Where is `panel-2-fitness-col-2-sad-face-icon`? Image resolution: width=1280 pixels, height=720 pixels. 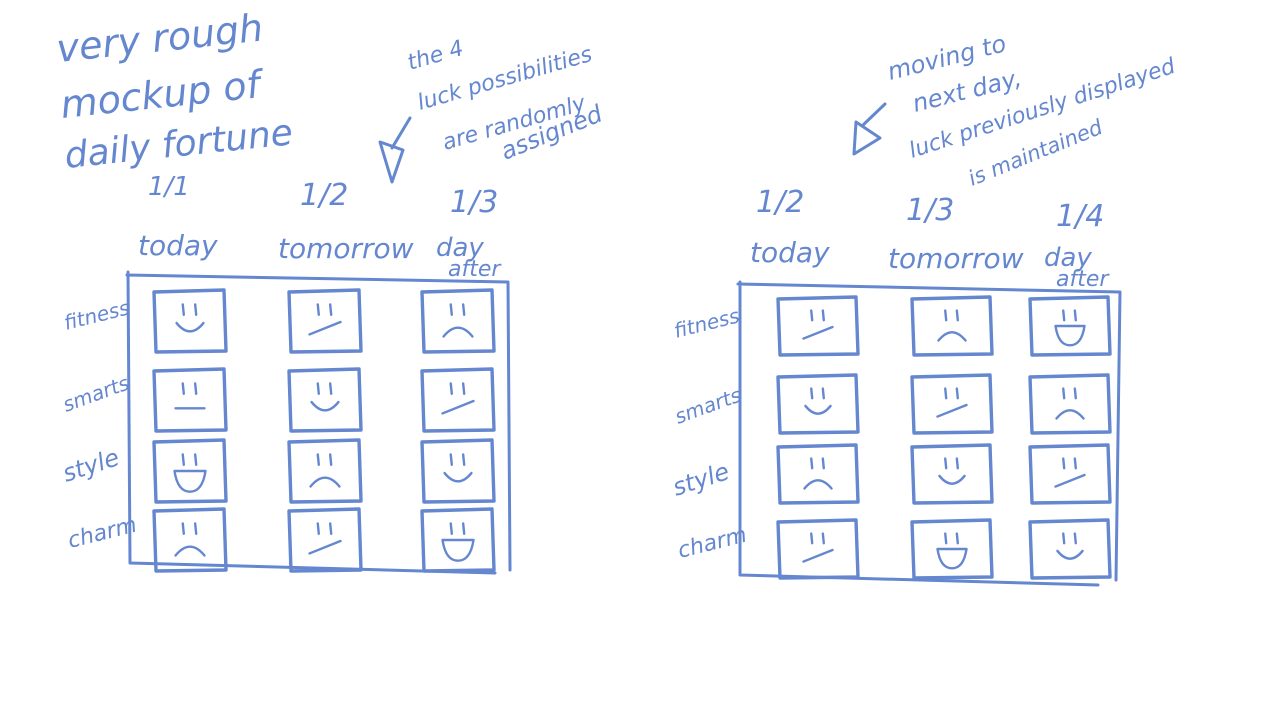 panel-2-fitness-col-2-sad-face-icon is located at coordinates (952, 326).